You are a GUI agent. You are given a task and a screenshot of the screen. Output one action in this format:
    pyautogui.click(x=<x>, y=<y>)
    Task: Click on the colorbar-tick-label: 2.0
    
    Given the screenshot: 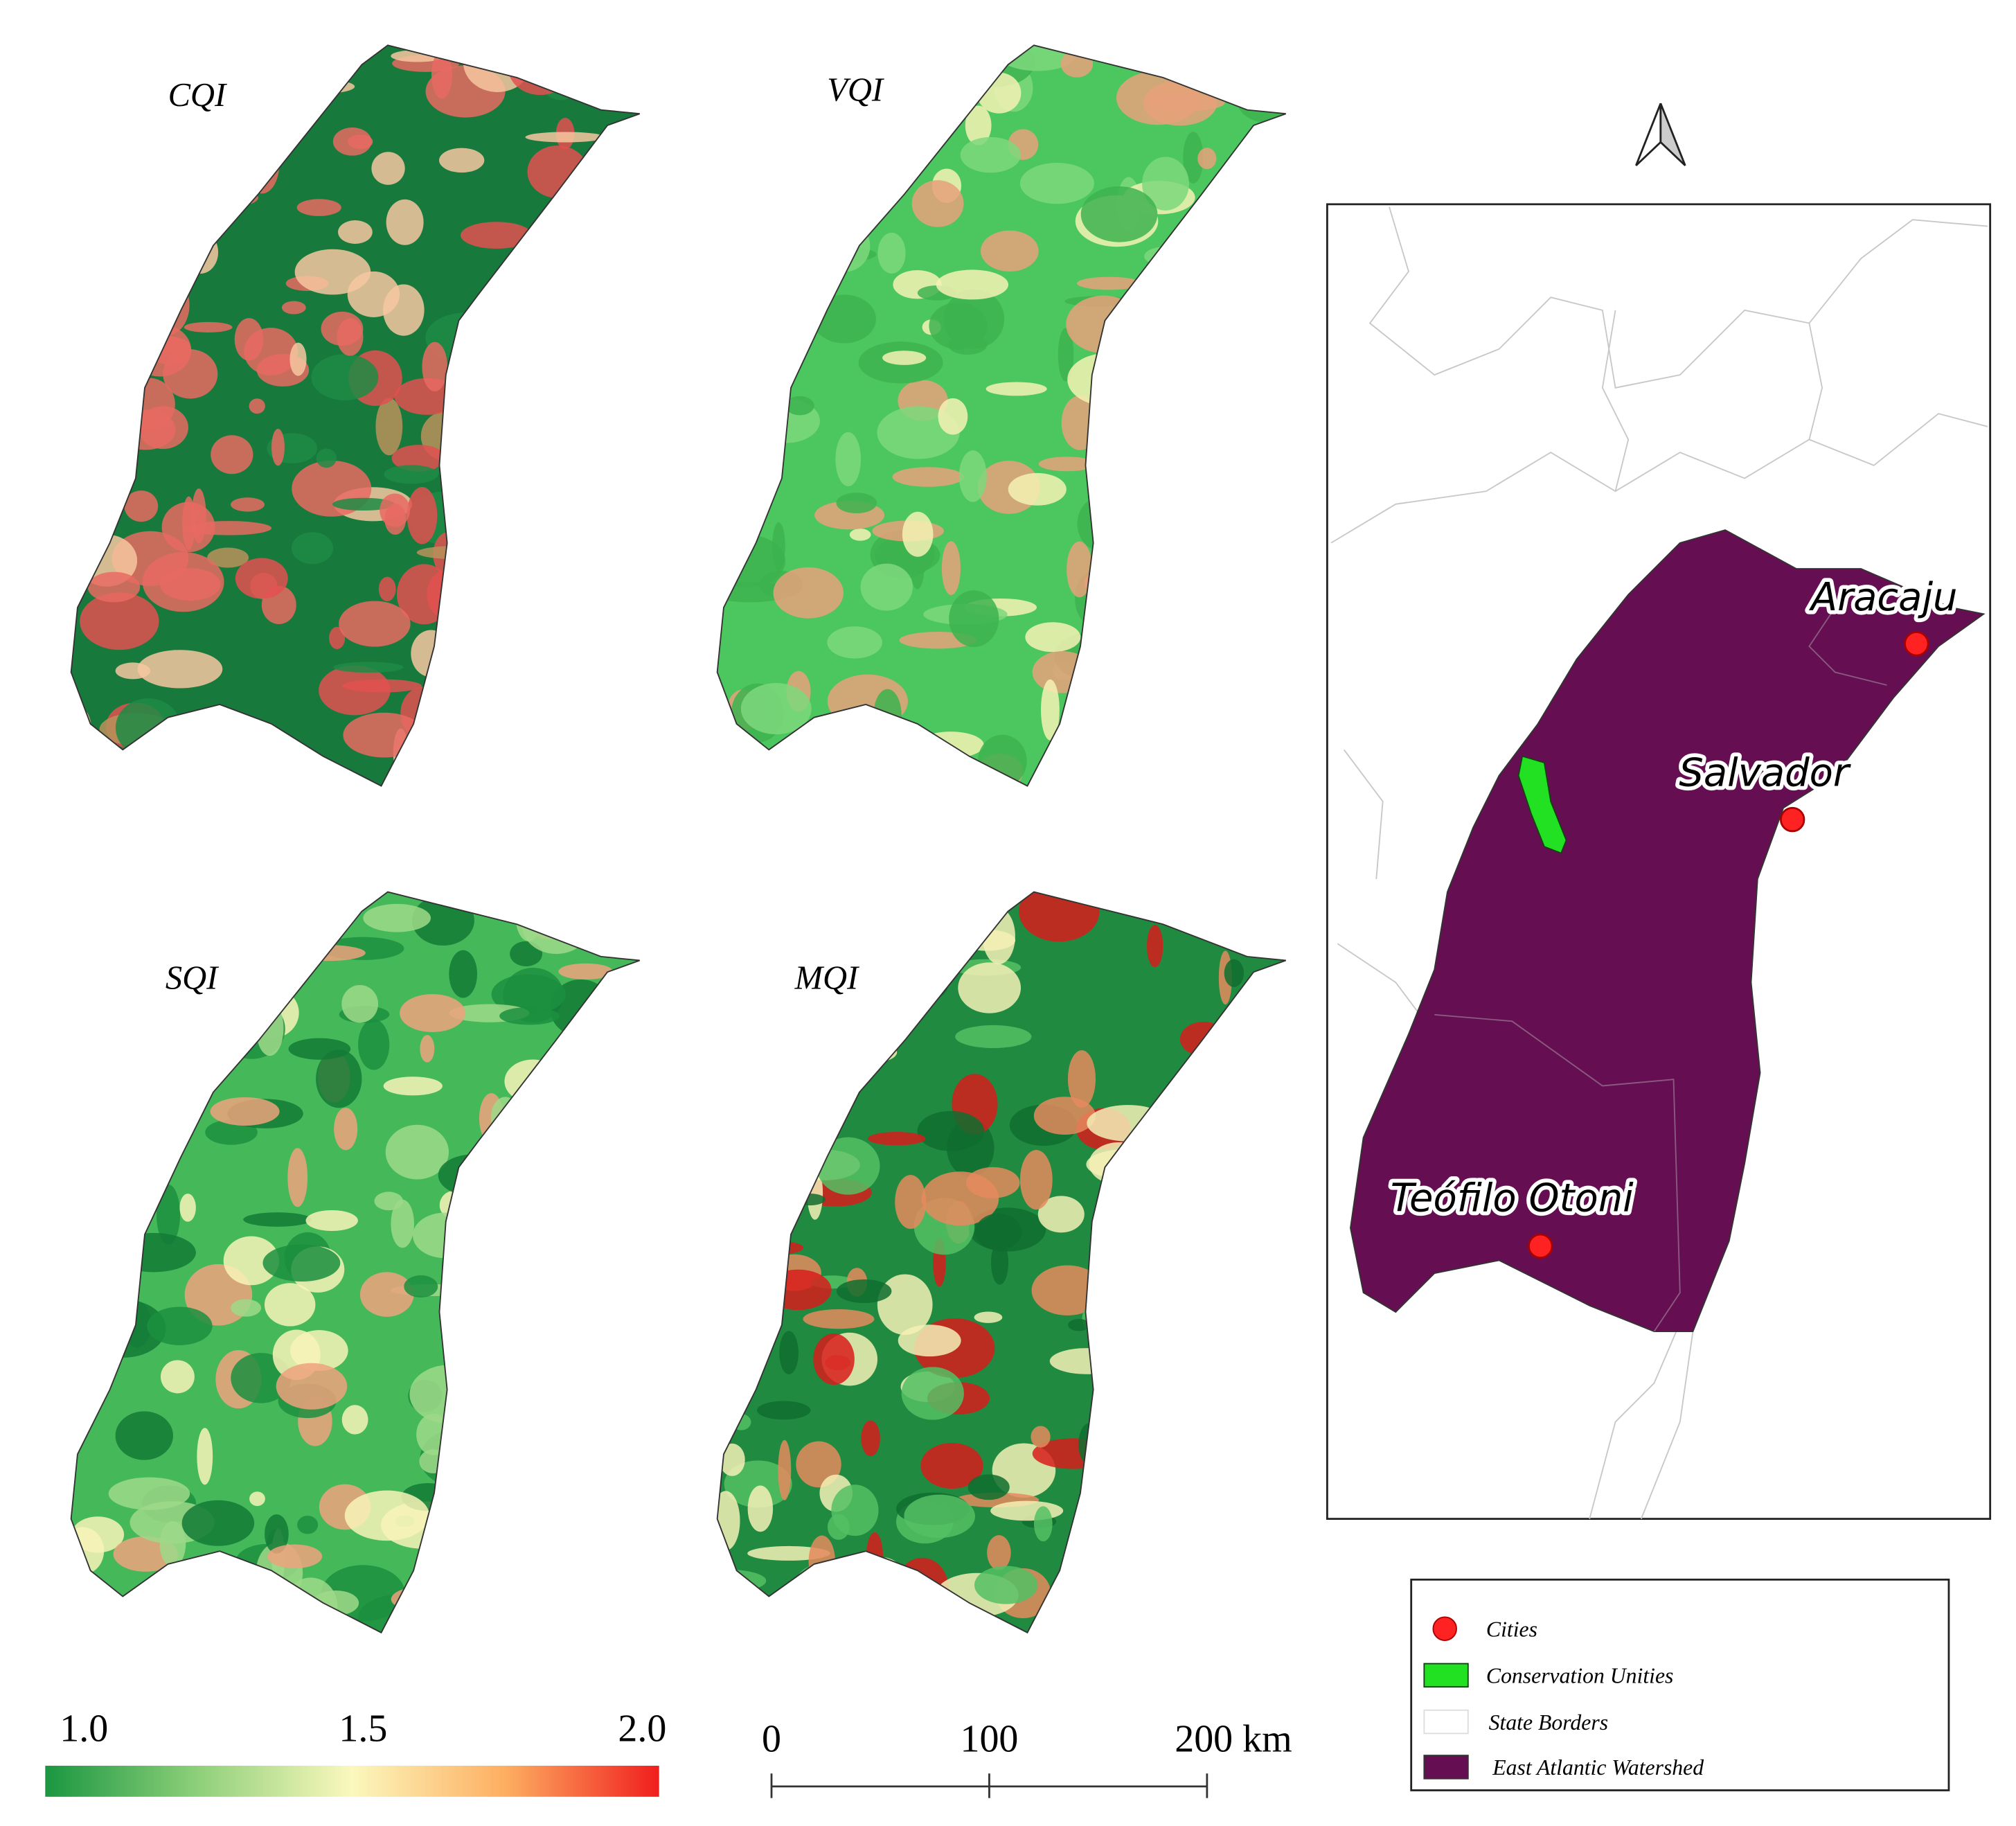 What is the action you would take?
    pyautogui.click(x=642, y=1729)
    